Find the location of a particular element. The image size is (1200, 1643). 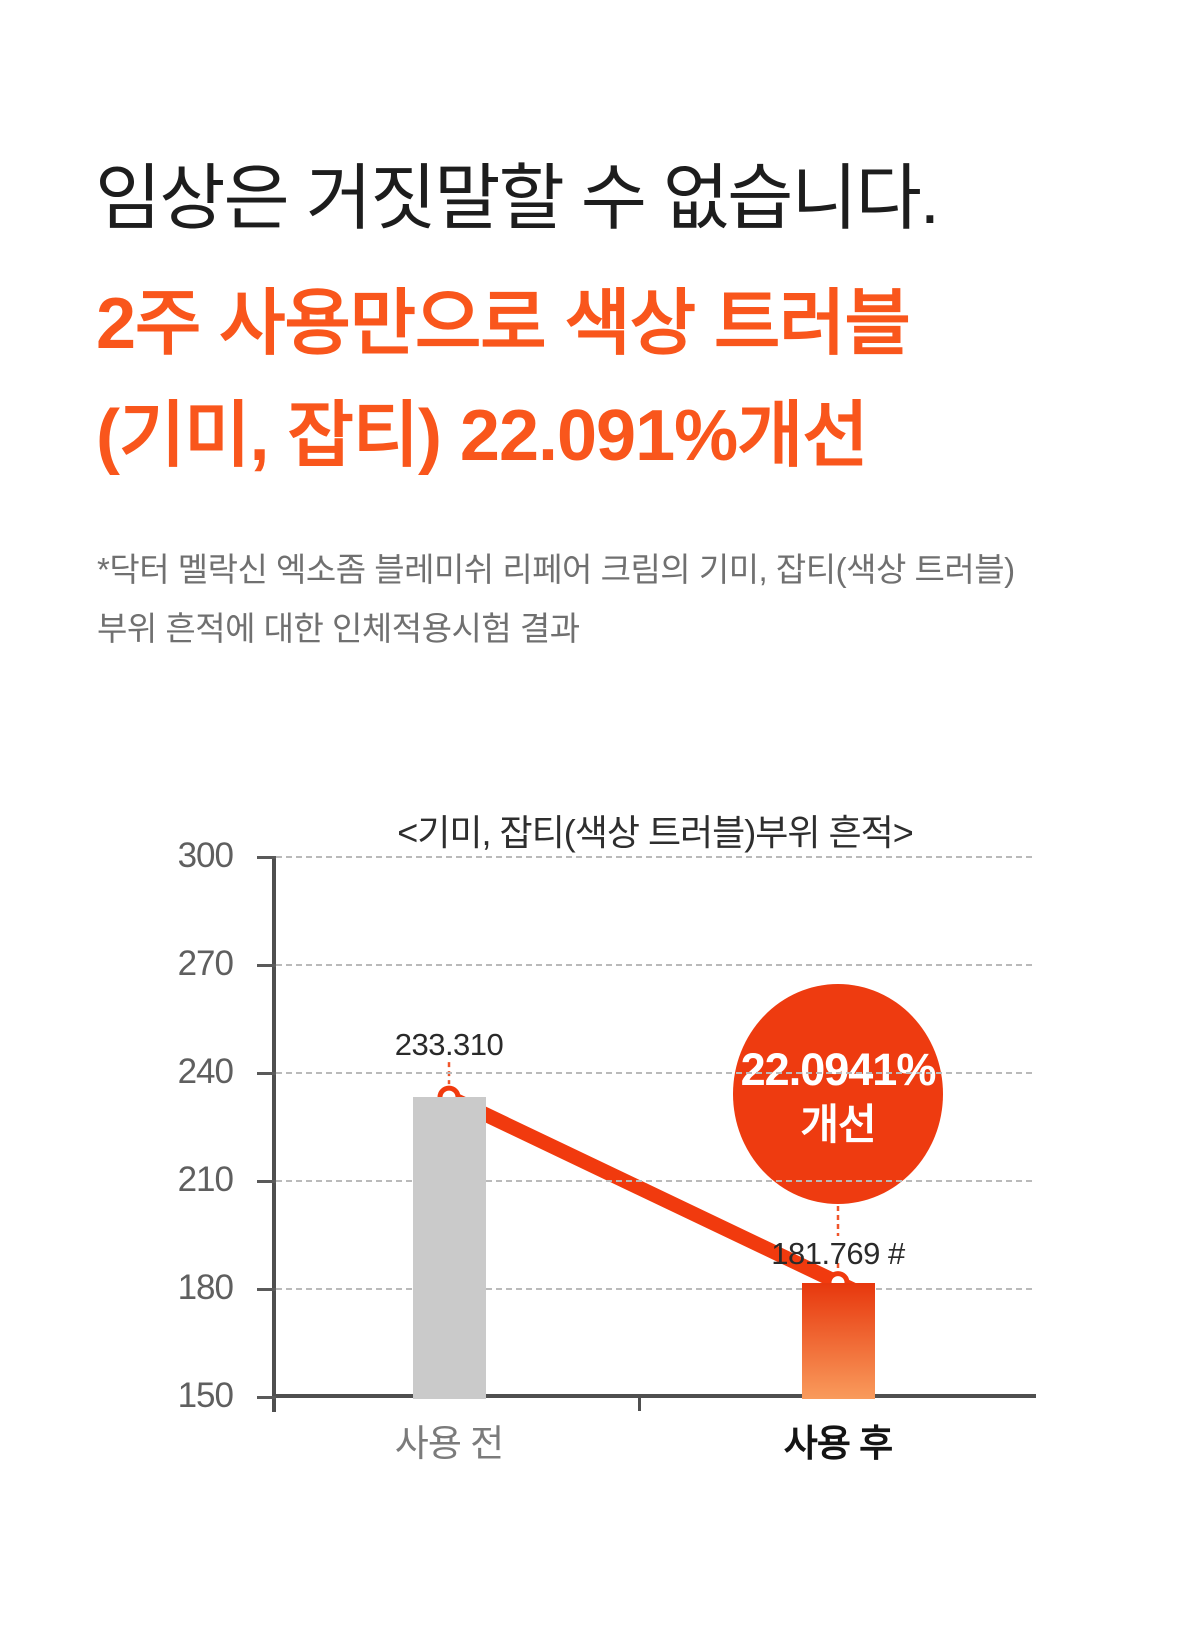

y-tick-label: 270 is located at coordinates (205, 963).